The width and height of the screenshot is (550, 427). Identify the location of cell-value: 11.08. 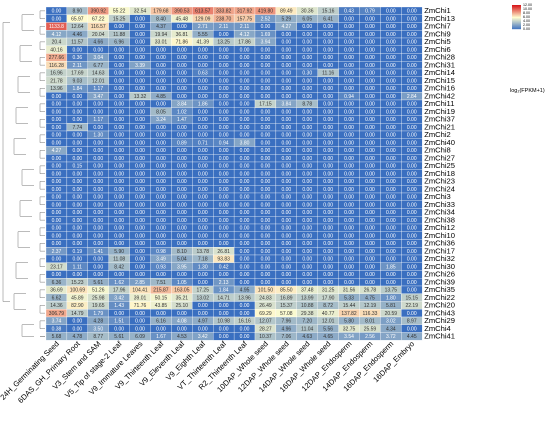
(119, 260).